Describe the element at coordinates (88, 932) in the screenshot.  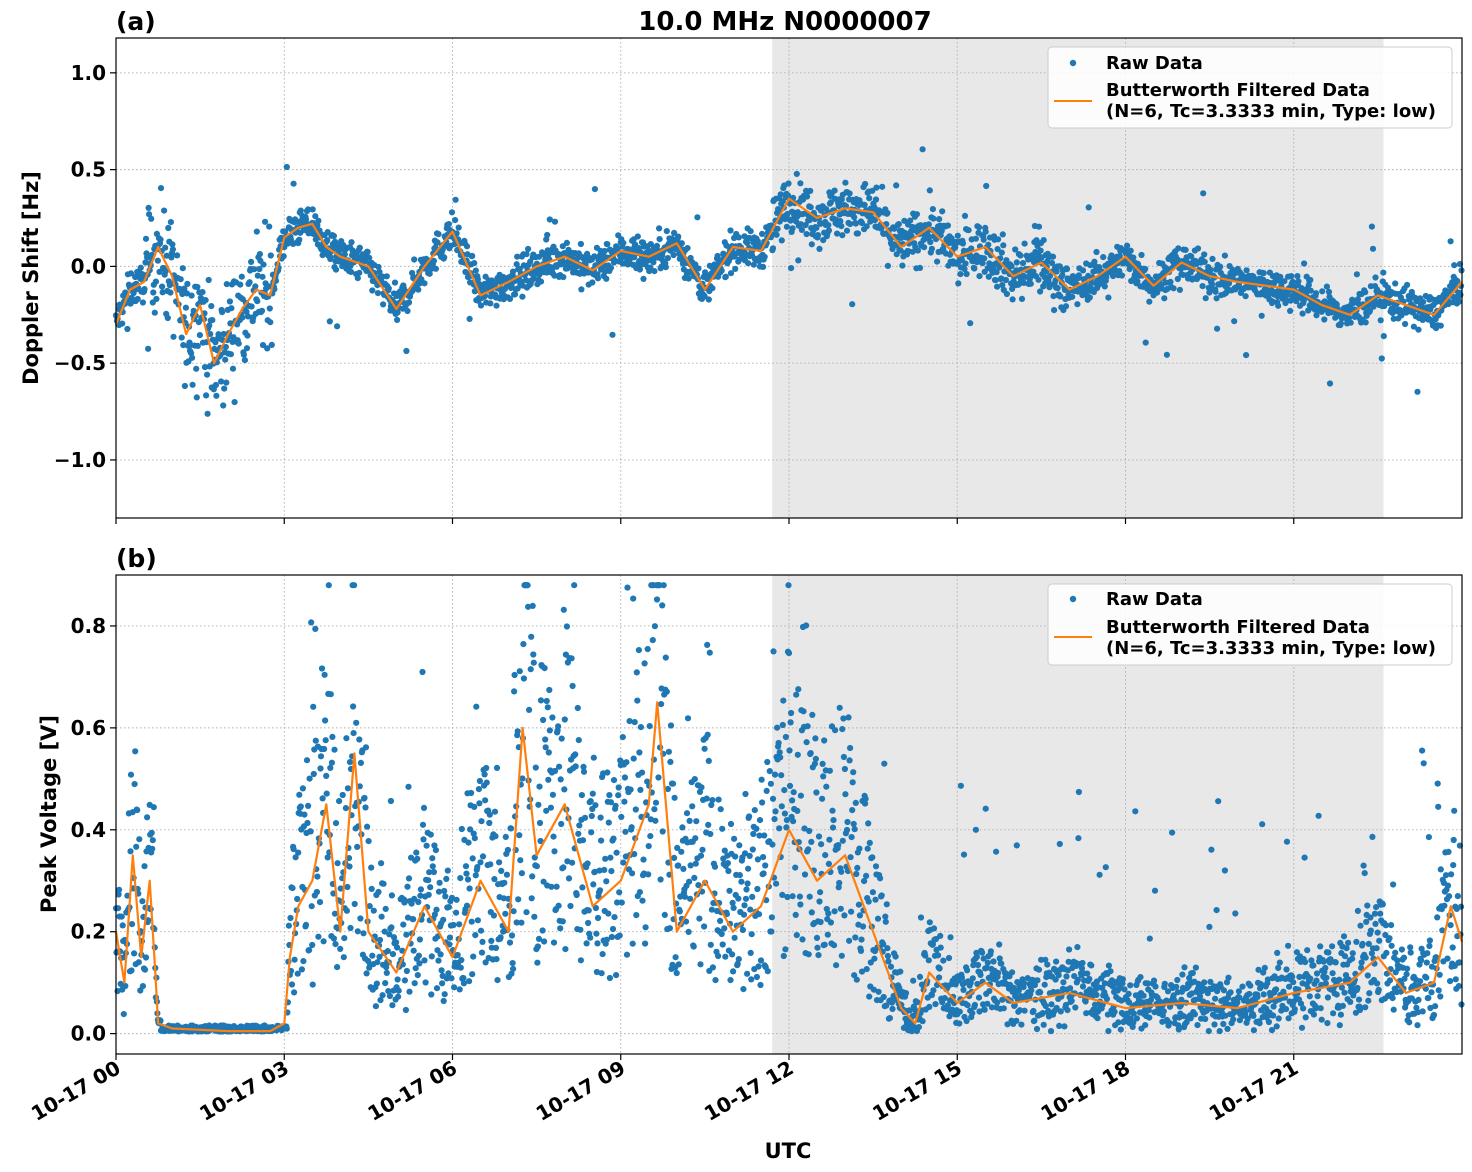
I see `y-tick-label: 0.2` at that location.